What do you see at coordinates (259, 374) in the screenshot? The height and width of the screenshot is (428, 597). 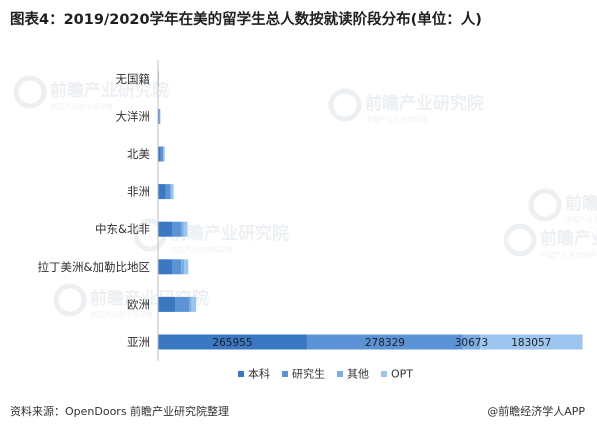 I see `legend-label: 本科` at bounding box center [259, 374].